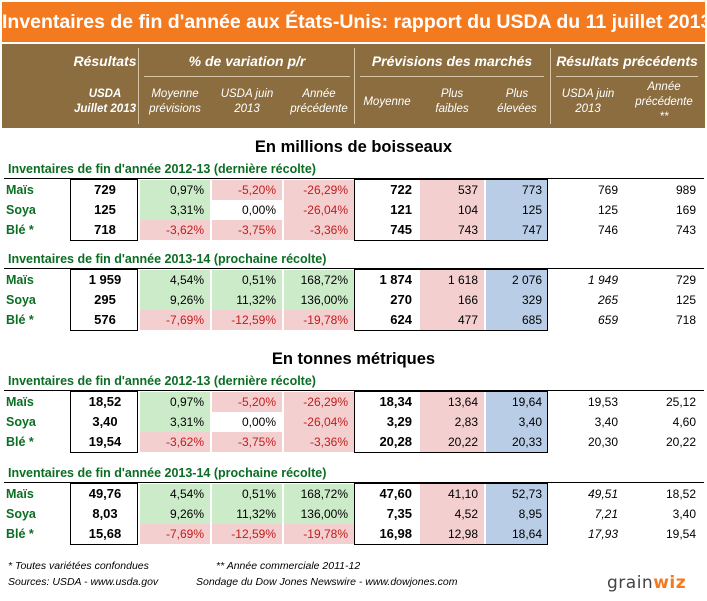  Describe the element at coordinates (607, 190) in the screenshot. I see `cell-corn-previous-usda-june: 769` at that location.